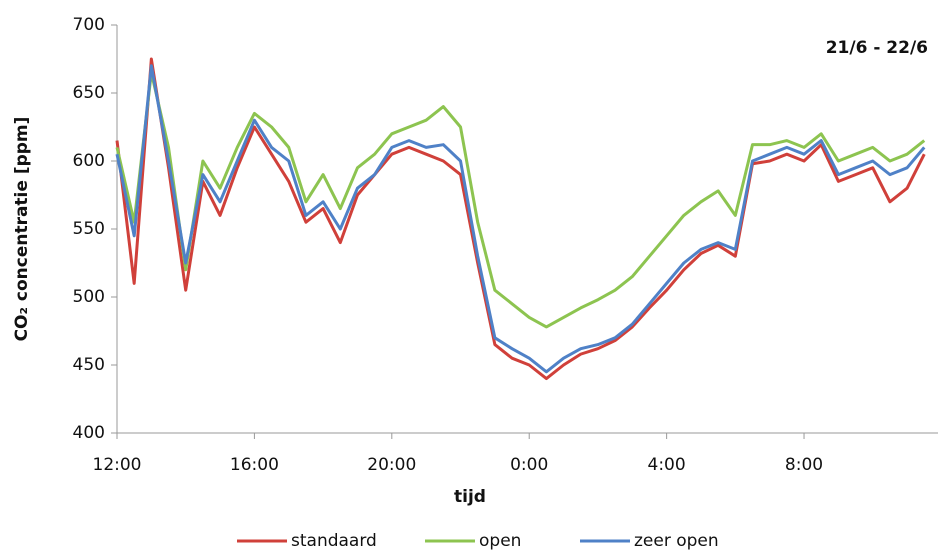 The height and width of the screenshot is (554, 943). What do you see at coordinates (877, 48) in the screenshot?
I see `annotation: 21/6 - 22/6` at bounding box center [877, 48].